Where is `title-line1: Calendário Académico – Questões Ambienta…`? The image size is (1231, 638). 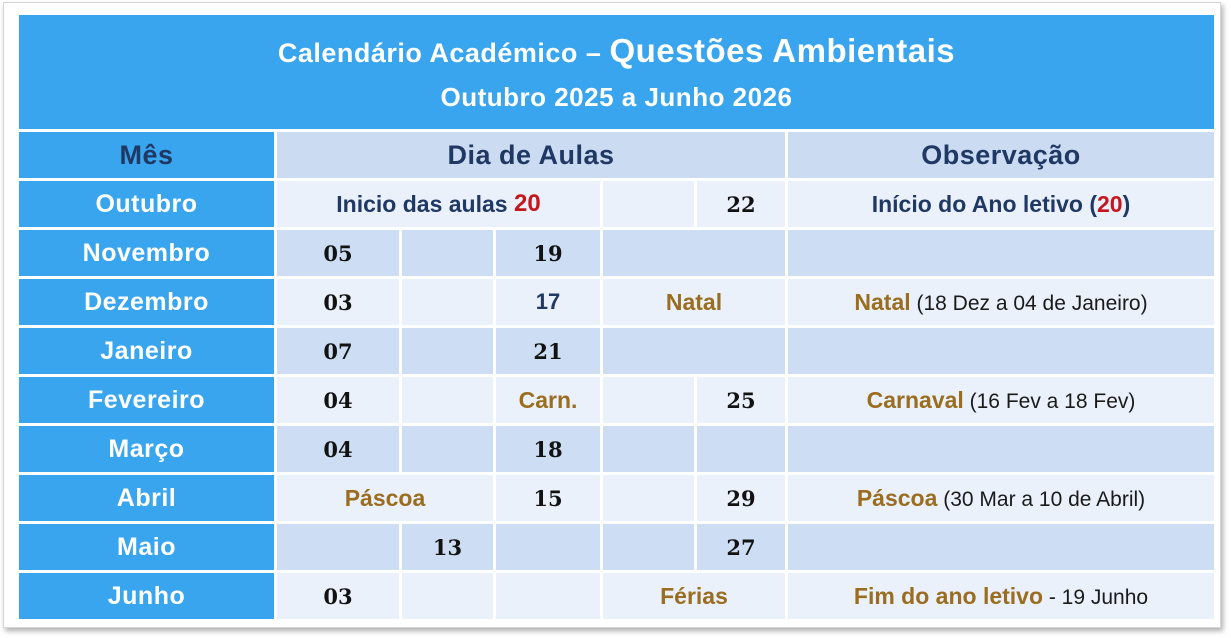
title-line1: Calendário Académico – Questões Ambienta… is located at coordinates (616, 51).